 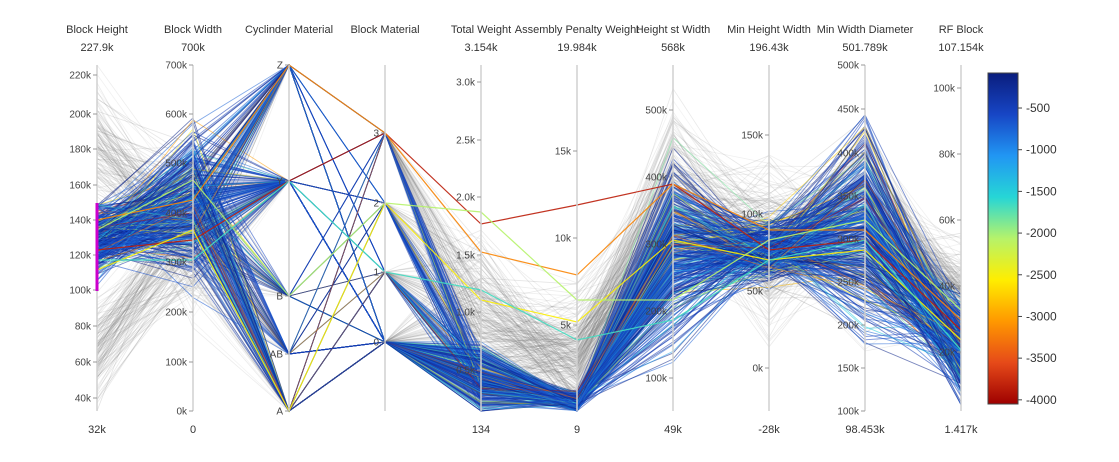 What do you see at coordinates (1041, 358) in the screenshot?
I see `colorbar-tick-label: -3500` at bounding box center [1041, 358].